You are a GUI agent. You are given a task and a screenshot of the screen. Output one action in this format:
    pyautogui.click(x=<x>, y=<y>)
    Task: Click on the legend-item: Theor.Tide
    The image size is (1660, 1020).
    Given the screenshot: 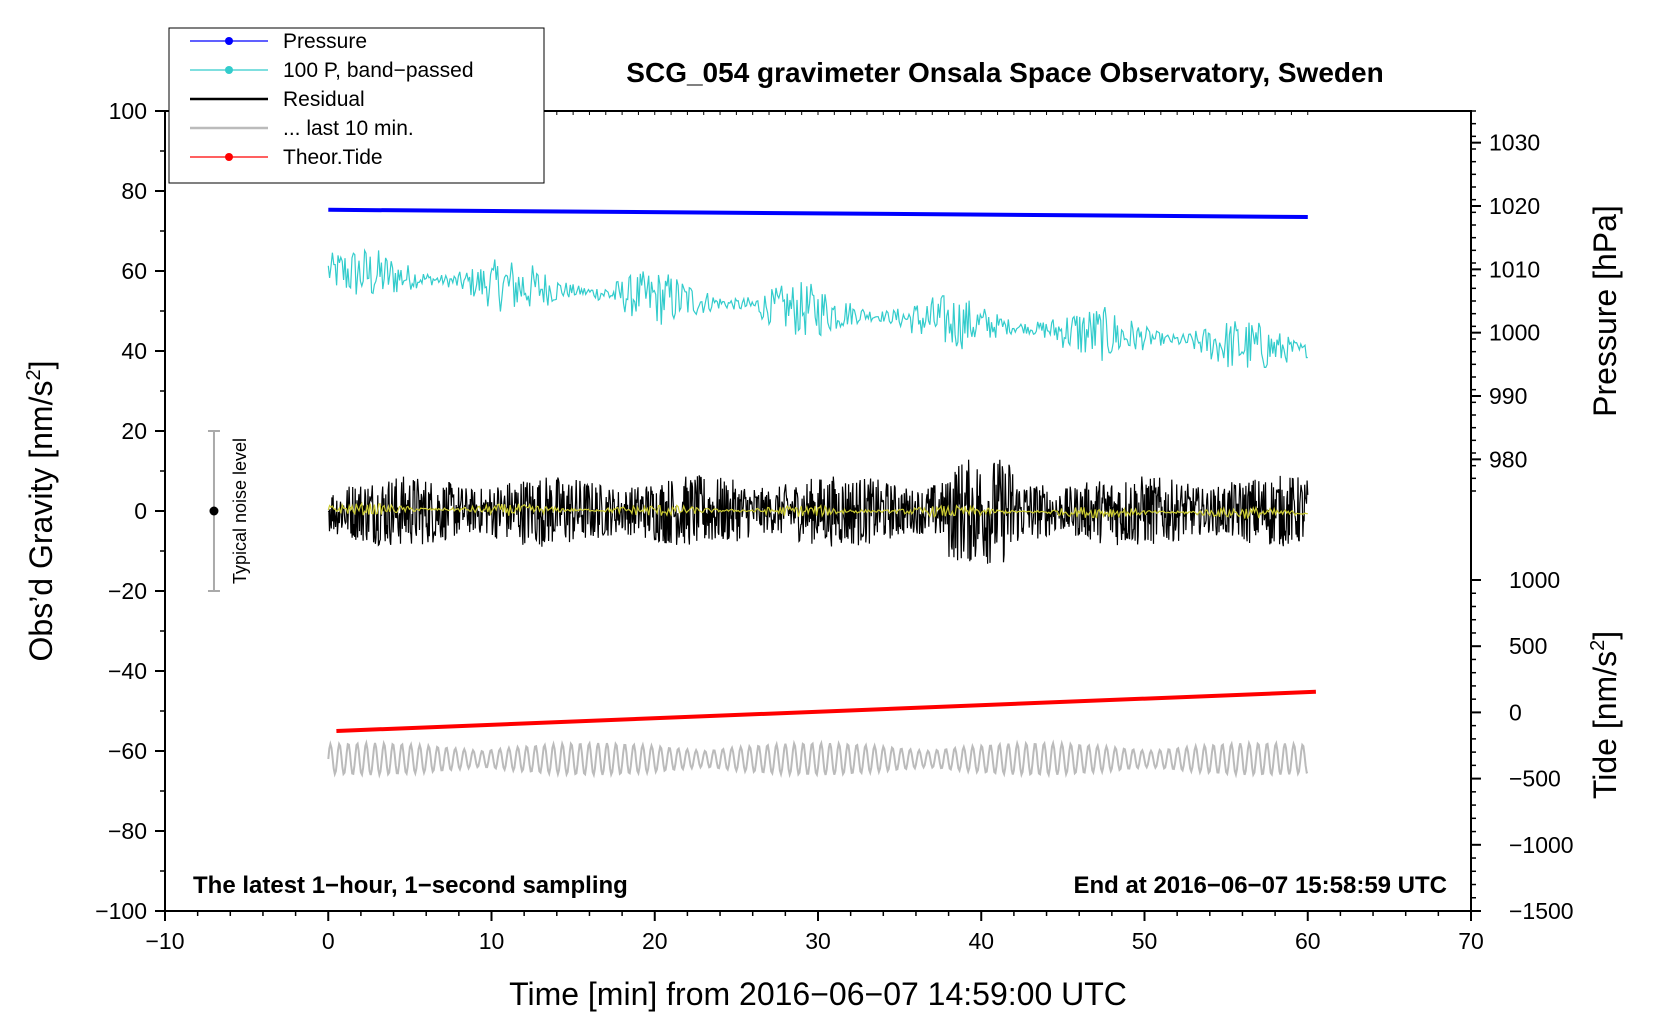 What is the action you would take?
    pyautogui.click(x=286, y=157)
    